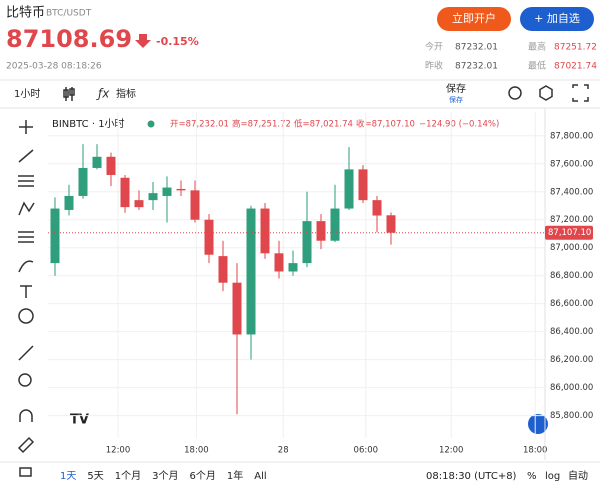 This screenshot has height=499, width=600. I want to click on tv-logo: TV, so click(79, 420).